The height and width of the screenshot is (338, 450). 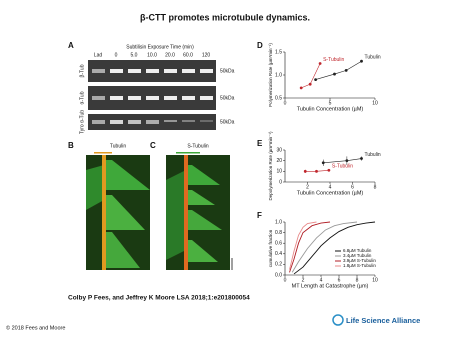 What do you see at coordinates (278, 52) in the screenshot?
I see `y-tick-label: 1.5` at bounding box center [278, 52].